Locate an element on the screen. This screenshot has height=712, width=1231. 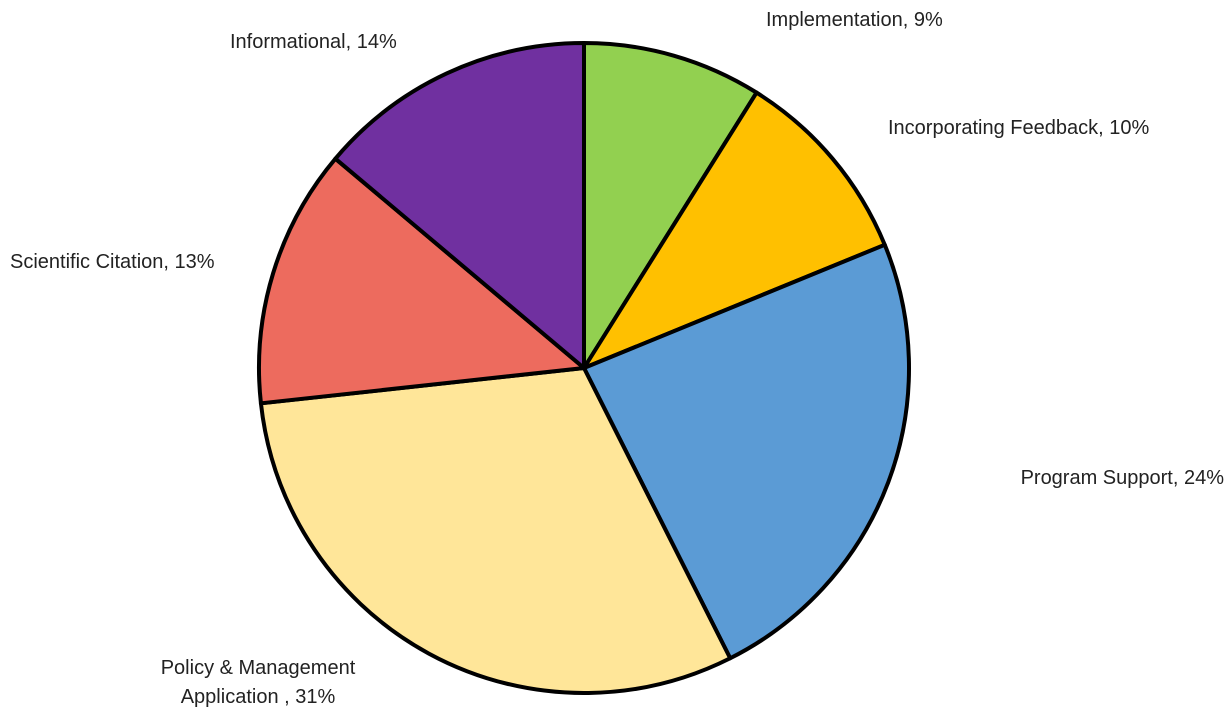
slice-label: Informational, 14% is located at coordinates (313, 42).